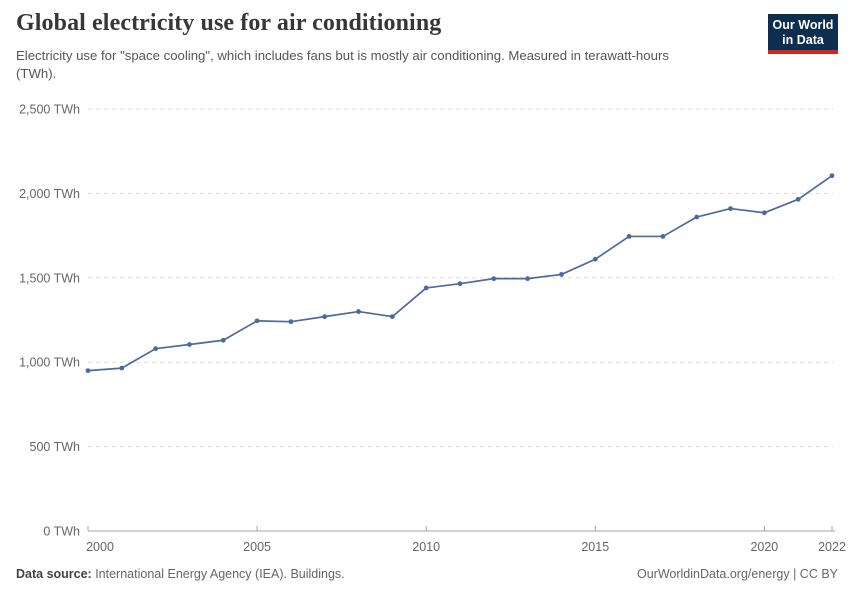 This screenshot has height=600, width=850. I want to click on y-tick-label: 1,500 TWh, so click(49, 278).